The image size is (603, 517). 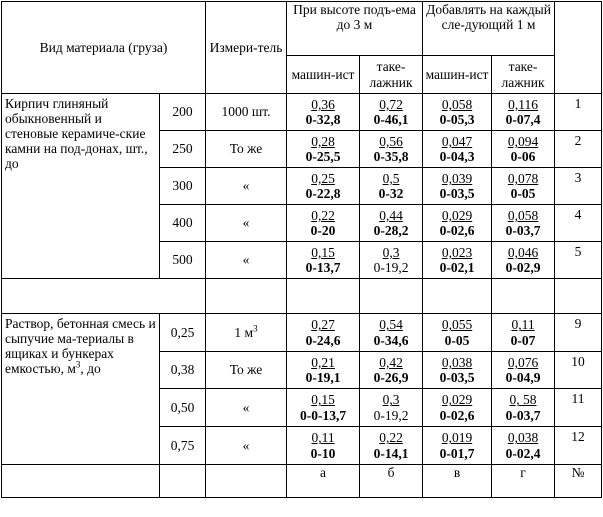 I want to click on header-machinist: машин-ист, so click(x=323, y=74).